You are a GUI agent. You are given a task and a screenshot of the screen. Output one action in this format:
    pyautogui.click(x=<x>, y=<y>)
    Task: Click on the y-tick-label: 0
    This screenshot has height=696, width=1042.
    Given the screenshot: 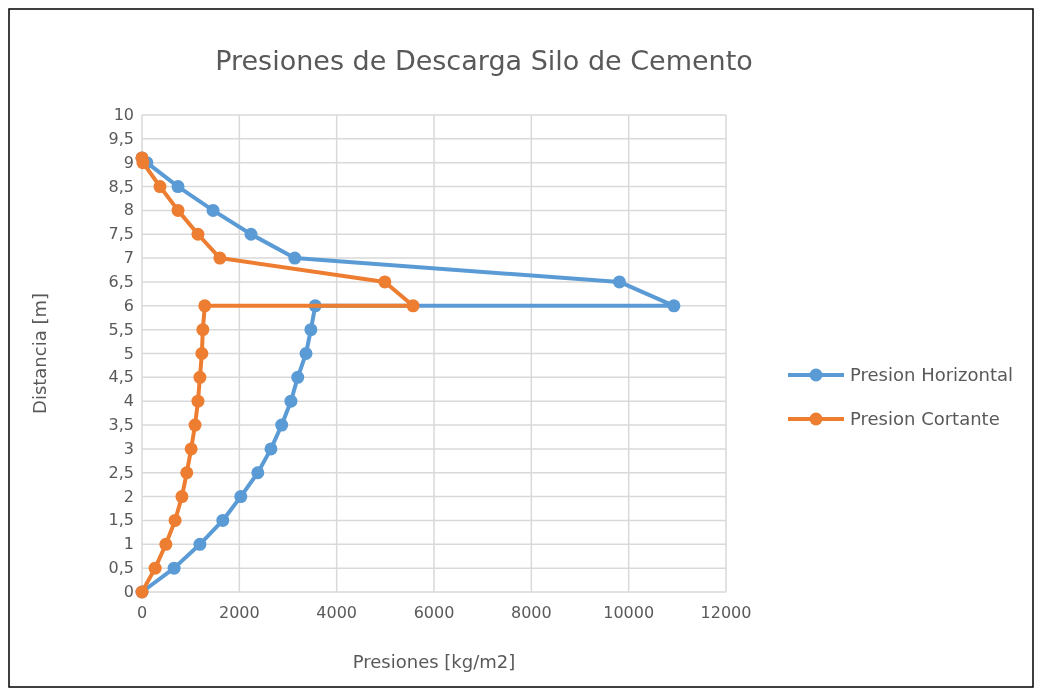 What is the action you would take?
    pyautogui.click(x=128, y=591)
    